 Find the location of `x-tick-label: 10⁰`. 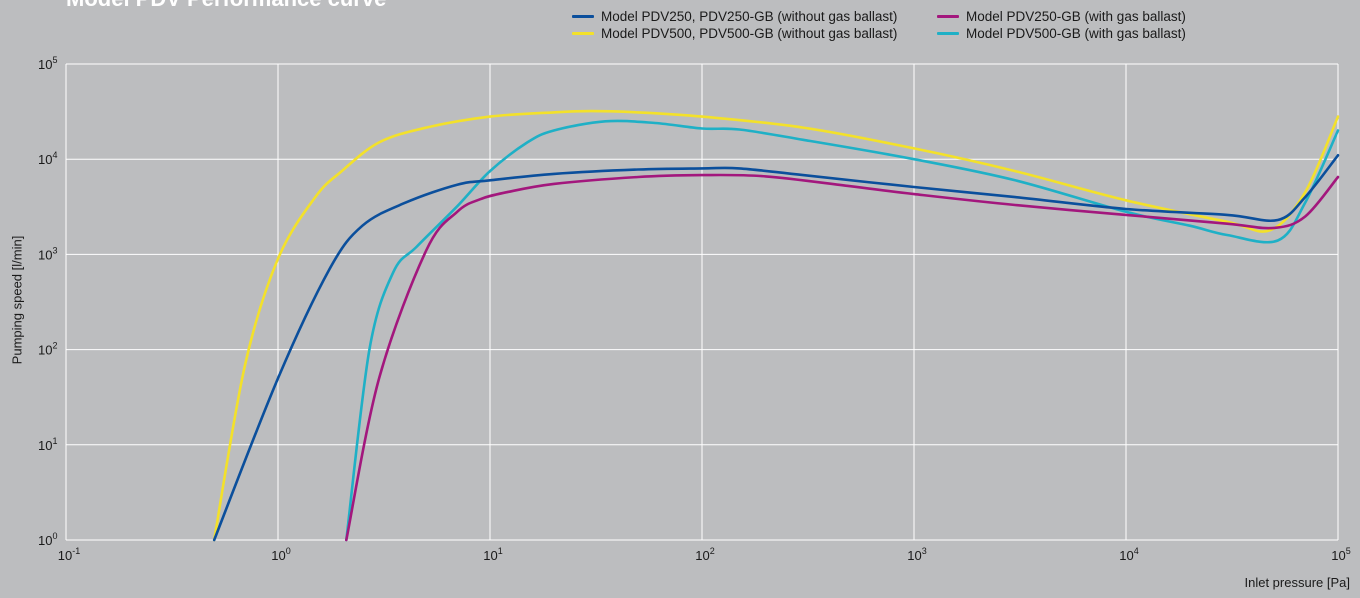

x-tick-label: 10⁰ is located at coordinates (280, 554).